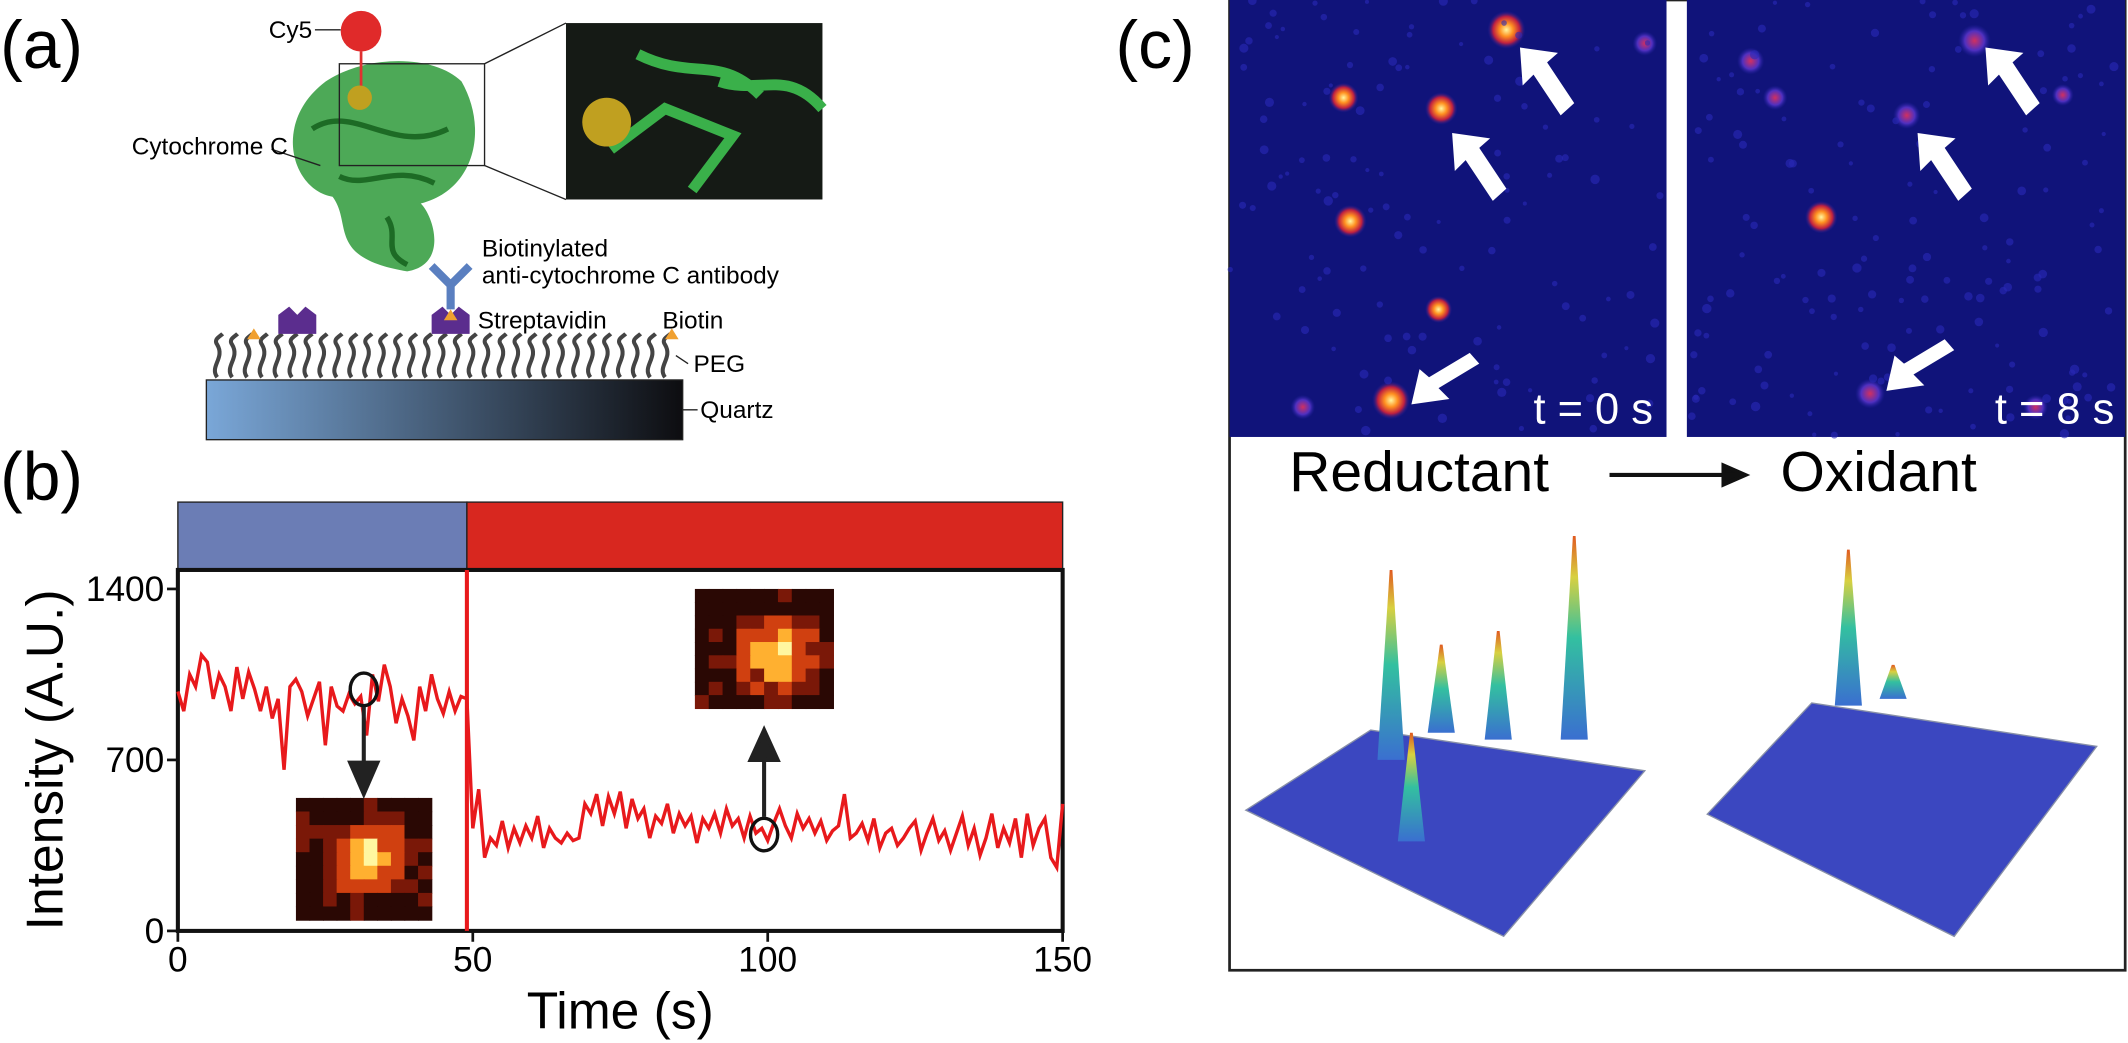  Describe the element at coordinates (178, 960) in the screenshot. I see `x-tick-label: 0` at that location.